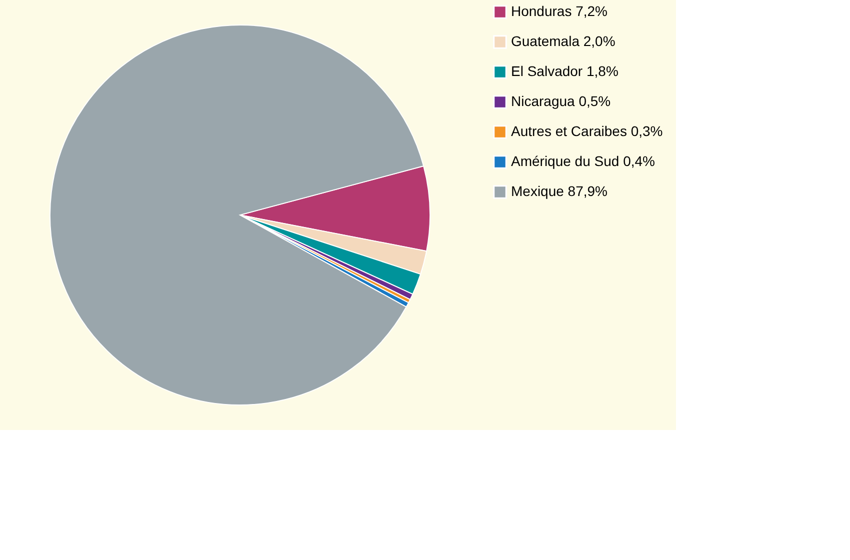  I want to click on legend-label: Guatemala 2,0%, so click(563, 41).